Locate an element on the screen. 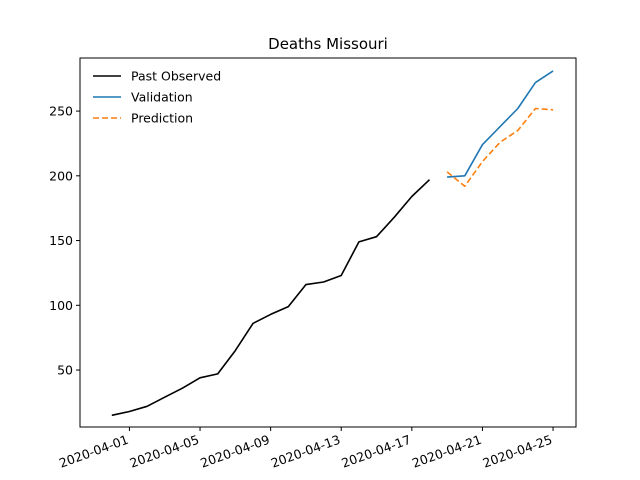 The image size is (640, 480). y-tick-label: 200 is located at coordinates (61, 175).